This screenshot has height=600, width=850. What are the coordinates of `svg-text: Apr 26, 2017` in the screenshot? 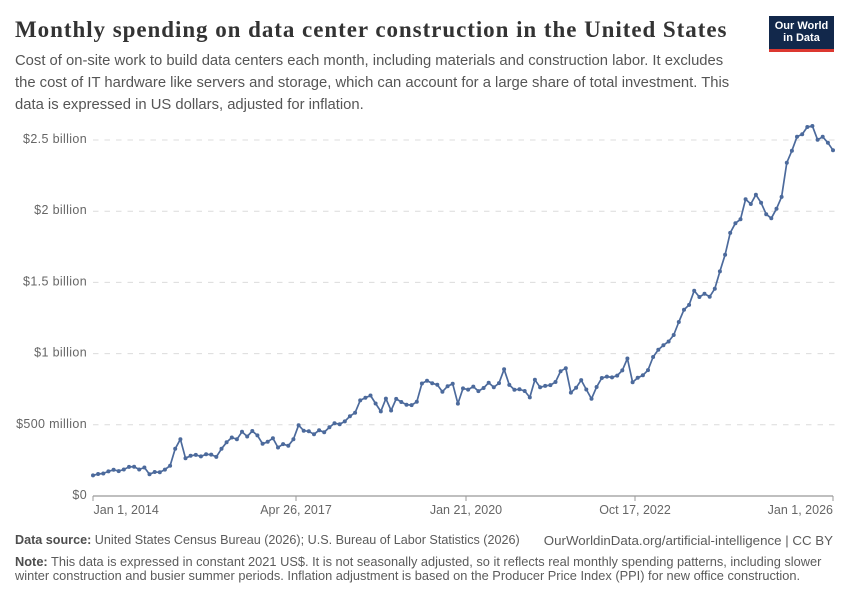 It's located at (296, 510).